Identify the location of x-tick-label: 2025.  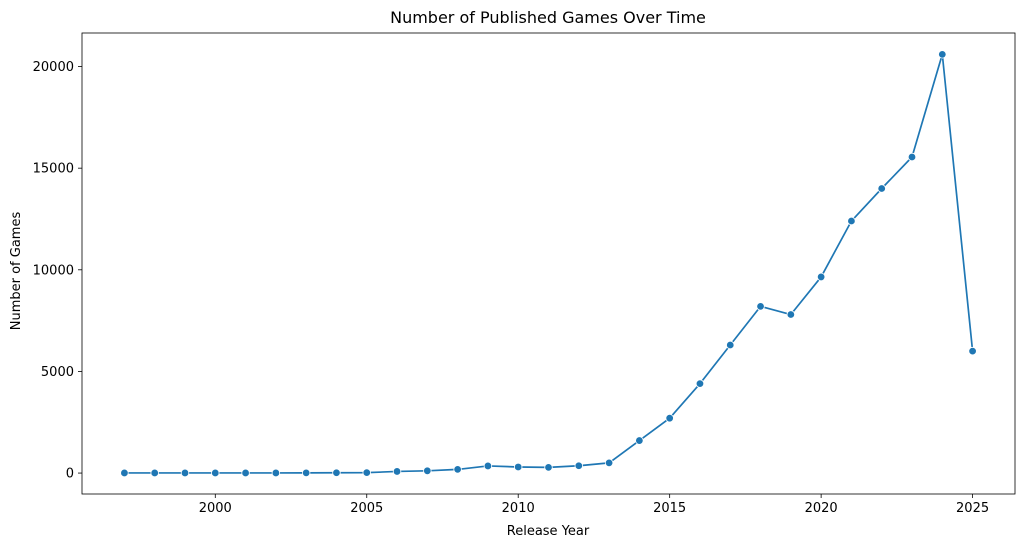
(972, 508).